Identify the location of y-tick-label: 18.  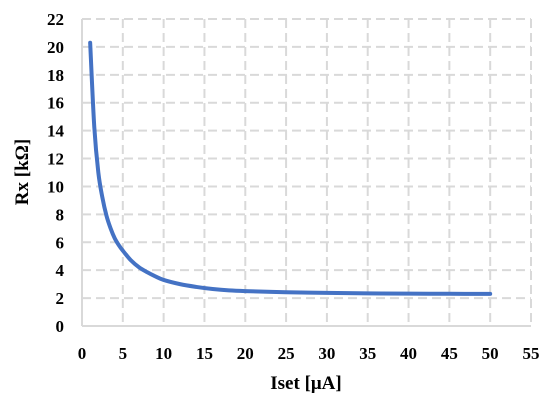
(55, 75).